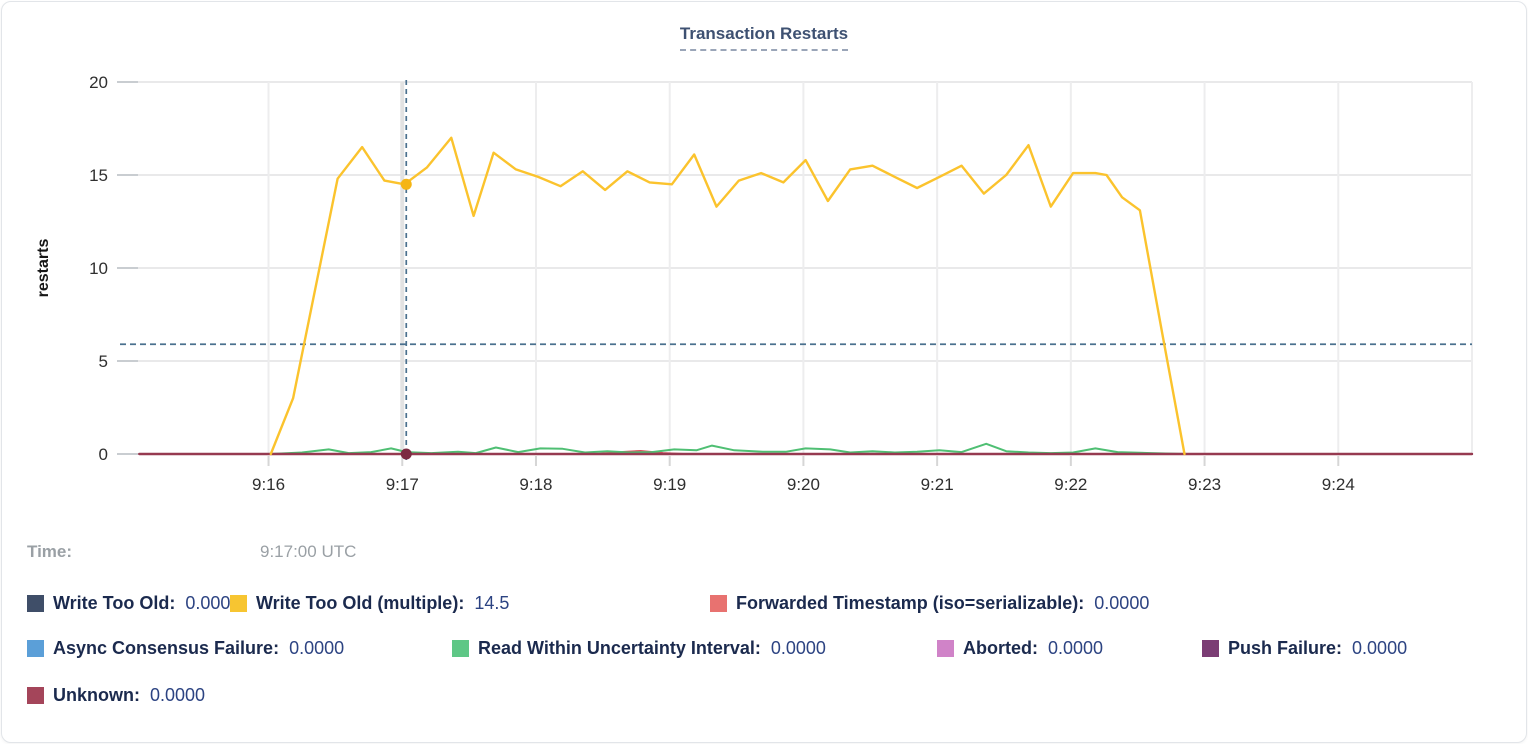 The width and height of the screenshot is (1528, 744). Describe the element at coordinates (103, 361) in the screenshot. I see `y-tick-label: 5` at that location.